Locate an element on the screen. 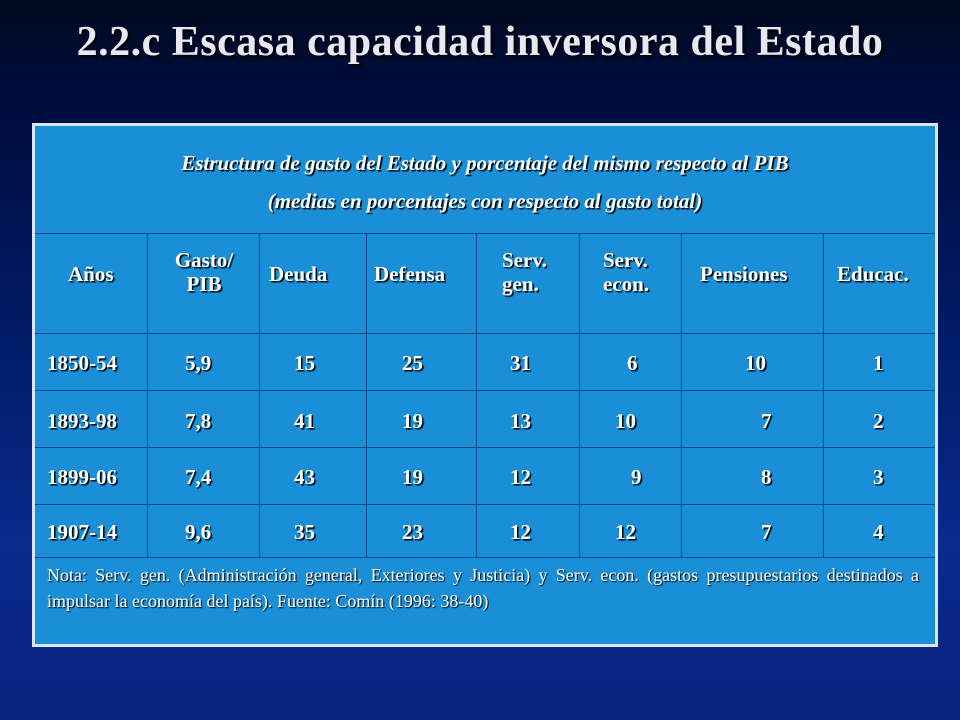 This screenshot has height=720, width=960. cell-deuda: 41 is located at coordinates (304, 421).